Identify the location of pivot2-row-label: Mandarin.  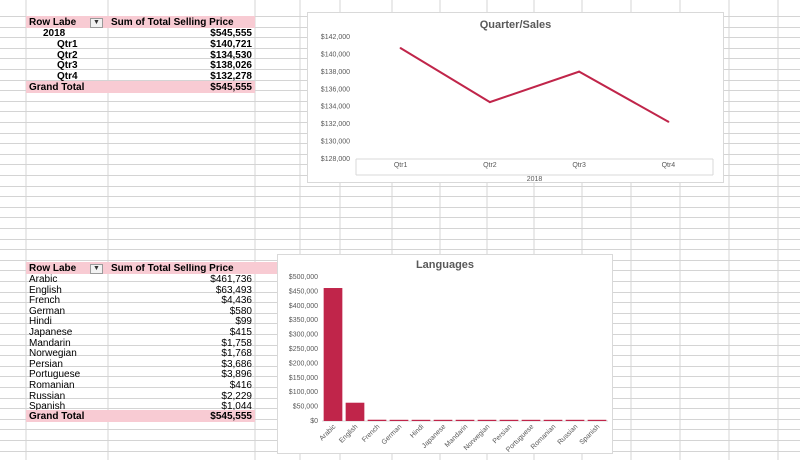
(50, 343).